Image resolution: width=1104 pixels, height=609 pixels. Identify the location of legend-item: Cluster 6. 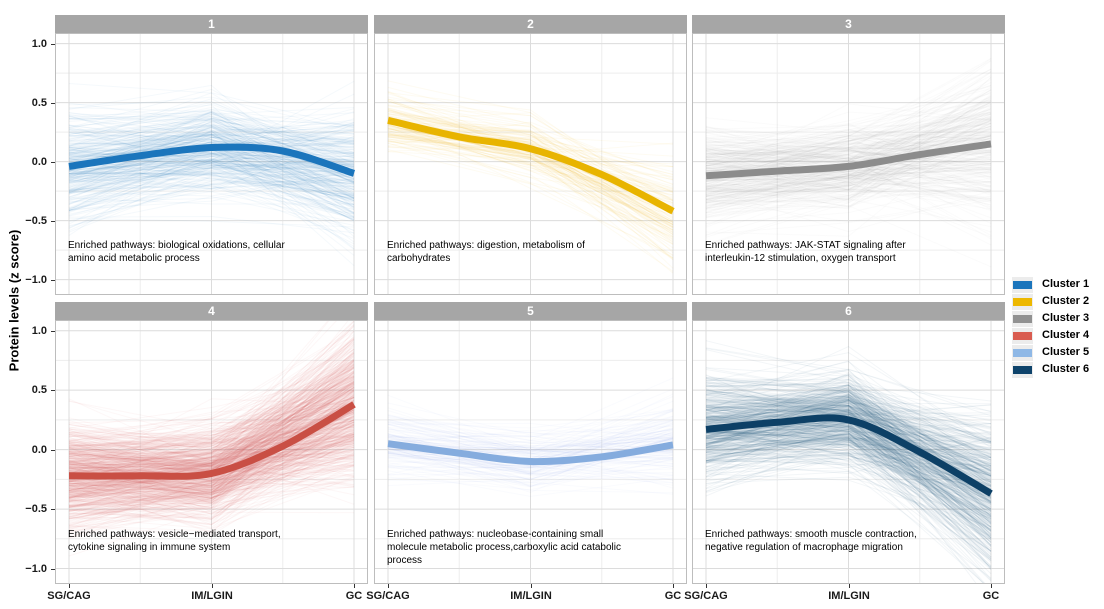
(1050, 369).